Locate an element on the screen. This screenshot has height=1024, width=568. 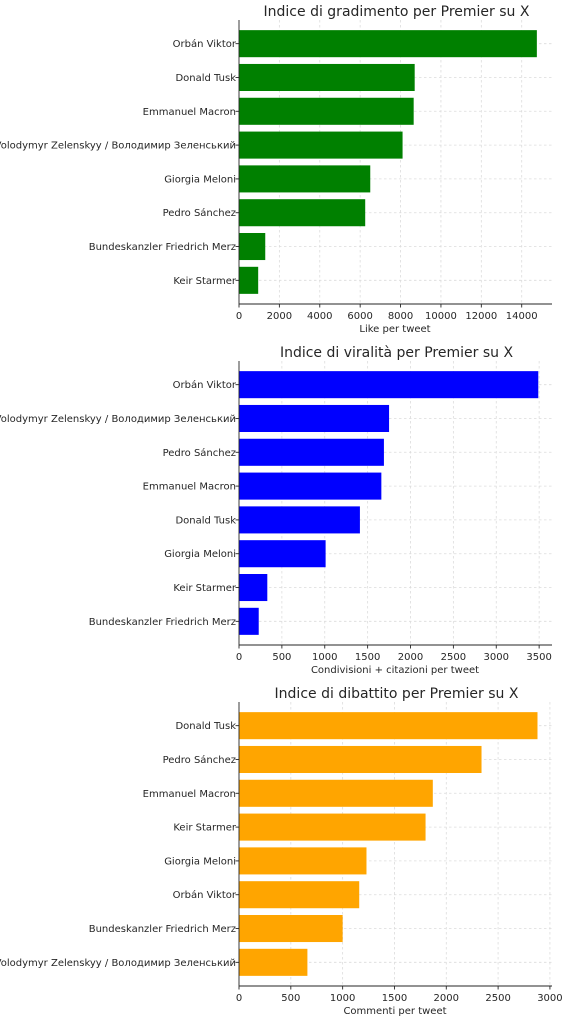
x-tick-label: 4000 is located at coordinates (319, 316).